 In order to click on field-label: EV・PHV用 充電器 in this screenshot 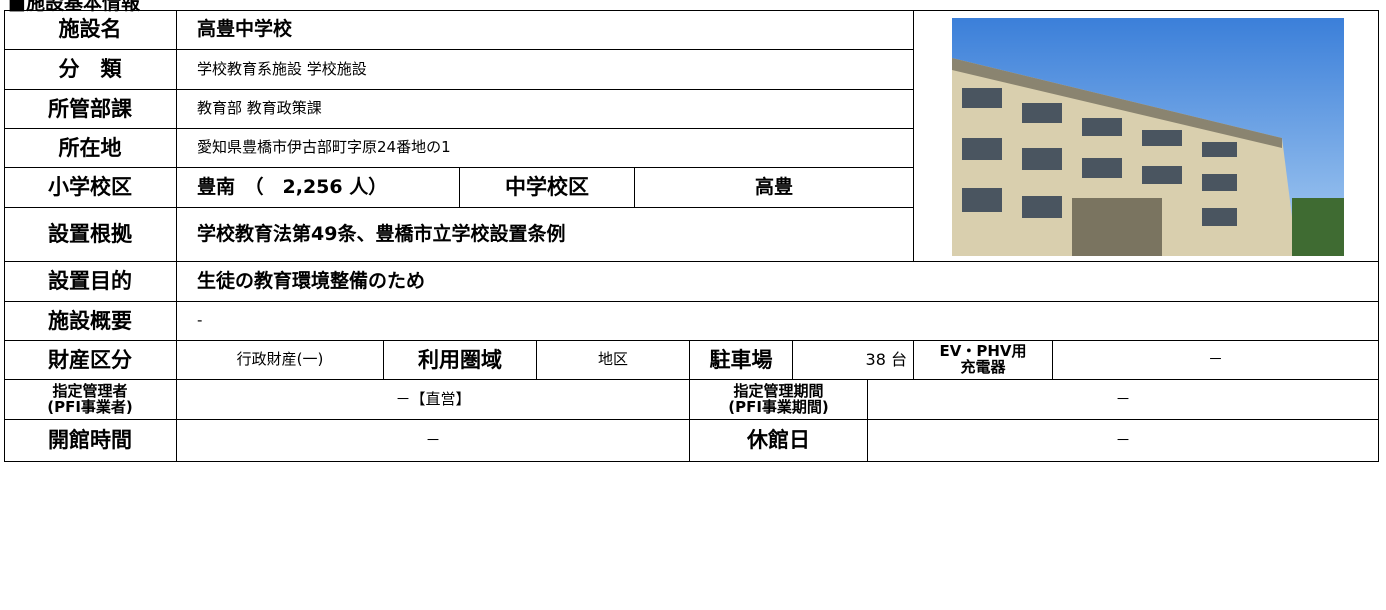, I will do `click(983, 360)`.